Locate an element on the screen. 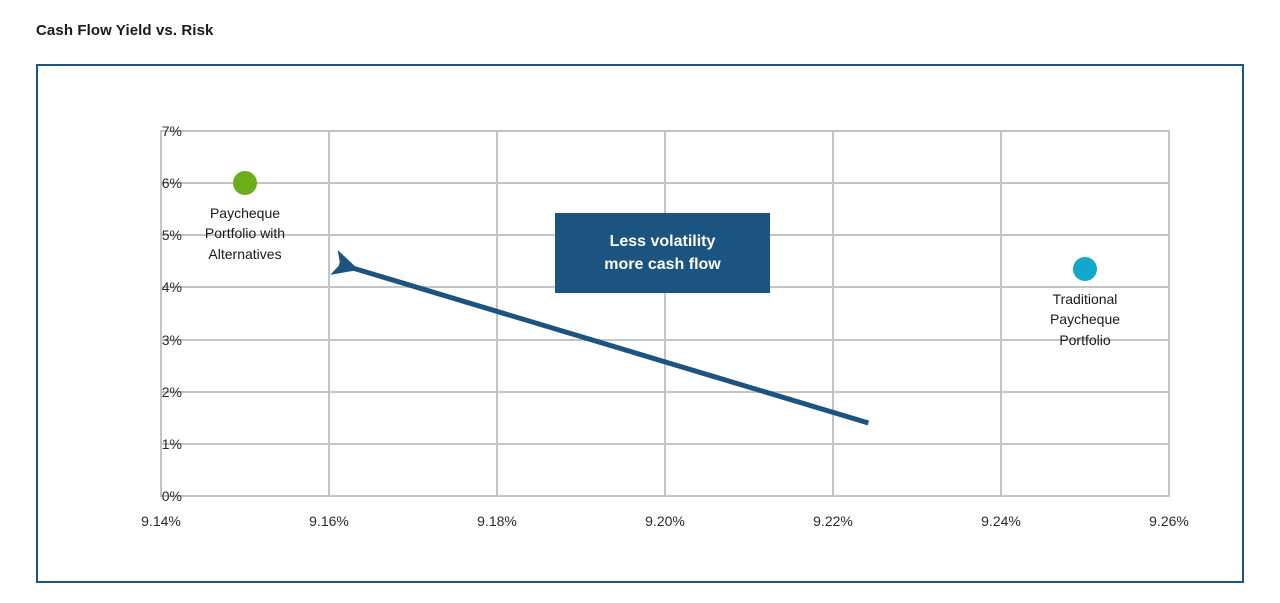 This screenshot has width=1280, height=603. data-point-label-line: Traditional is located at coordinates (1085, 299).